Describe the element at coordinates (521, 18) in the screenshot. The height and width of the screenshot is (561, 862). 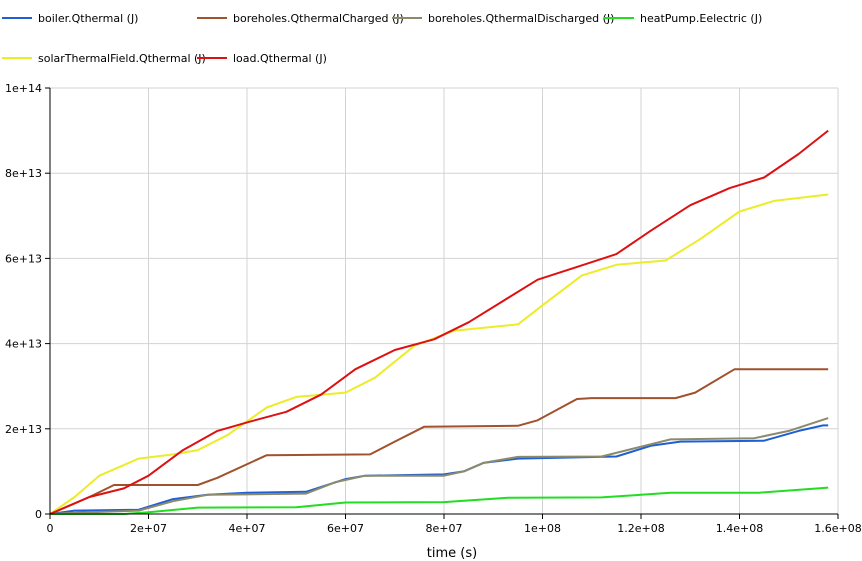
I see `legend-label: boreholes.QthermalDischarged (J)` at that location.